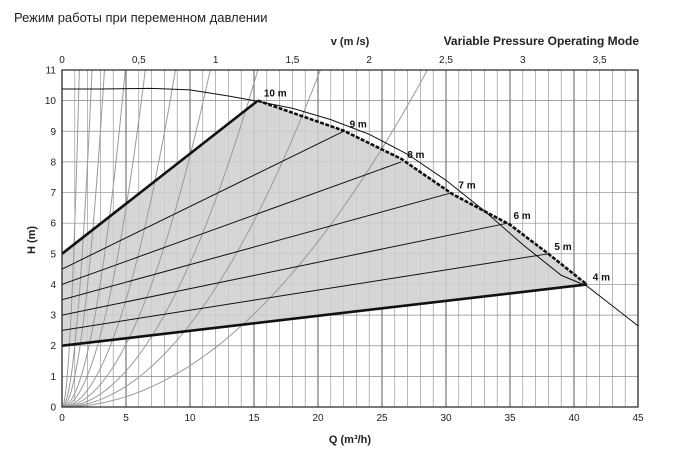  Describe the element at coordinates (350, 440) in the screenshot. I see `x-axis-label: Q (m³/h)` at that location.